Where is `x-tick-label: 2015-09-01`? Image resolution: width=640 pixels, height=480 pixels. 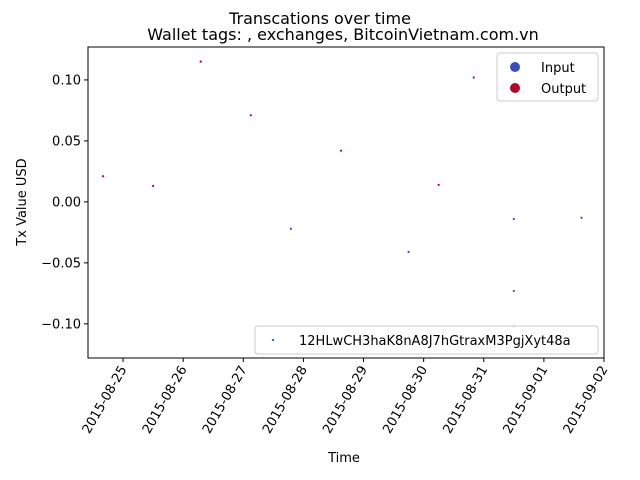 x-tick-label: 2015-09-01 is located at coordinates (526, 400).